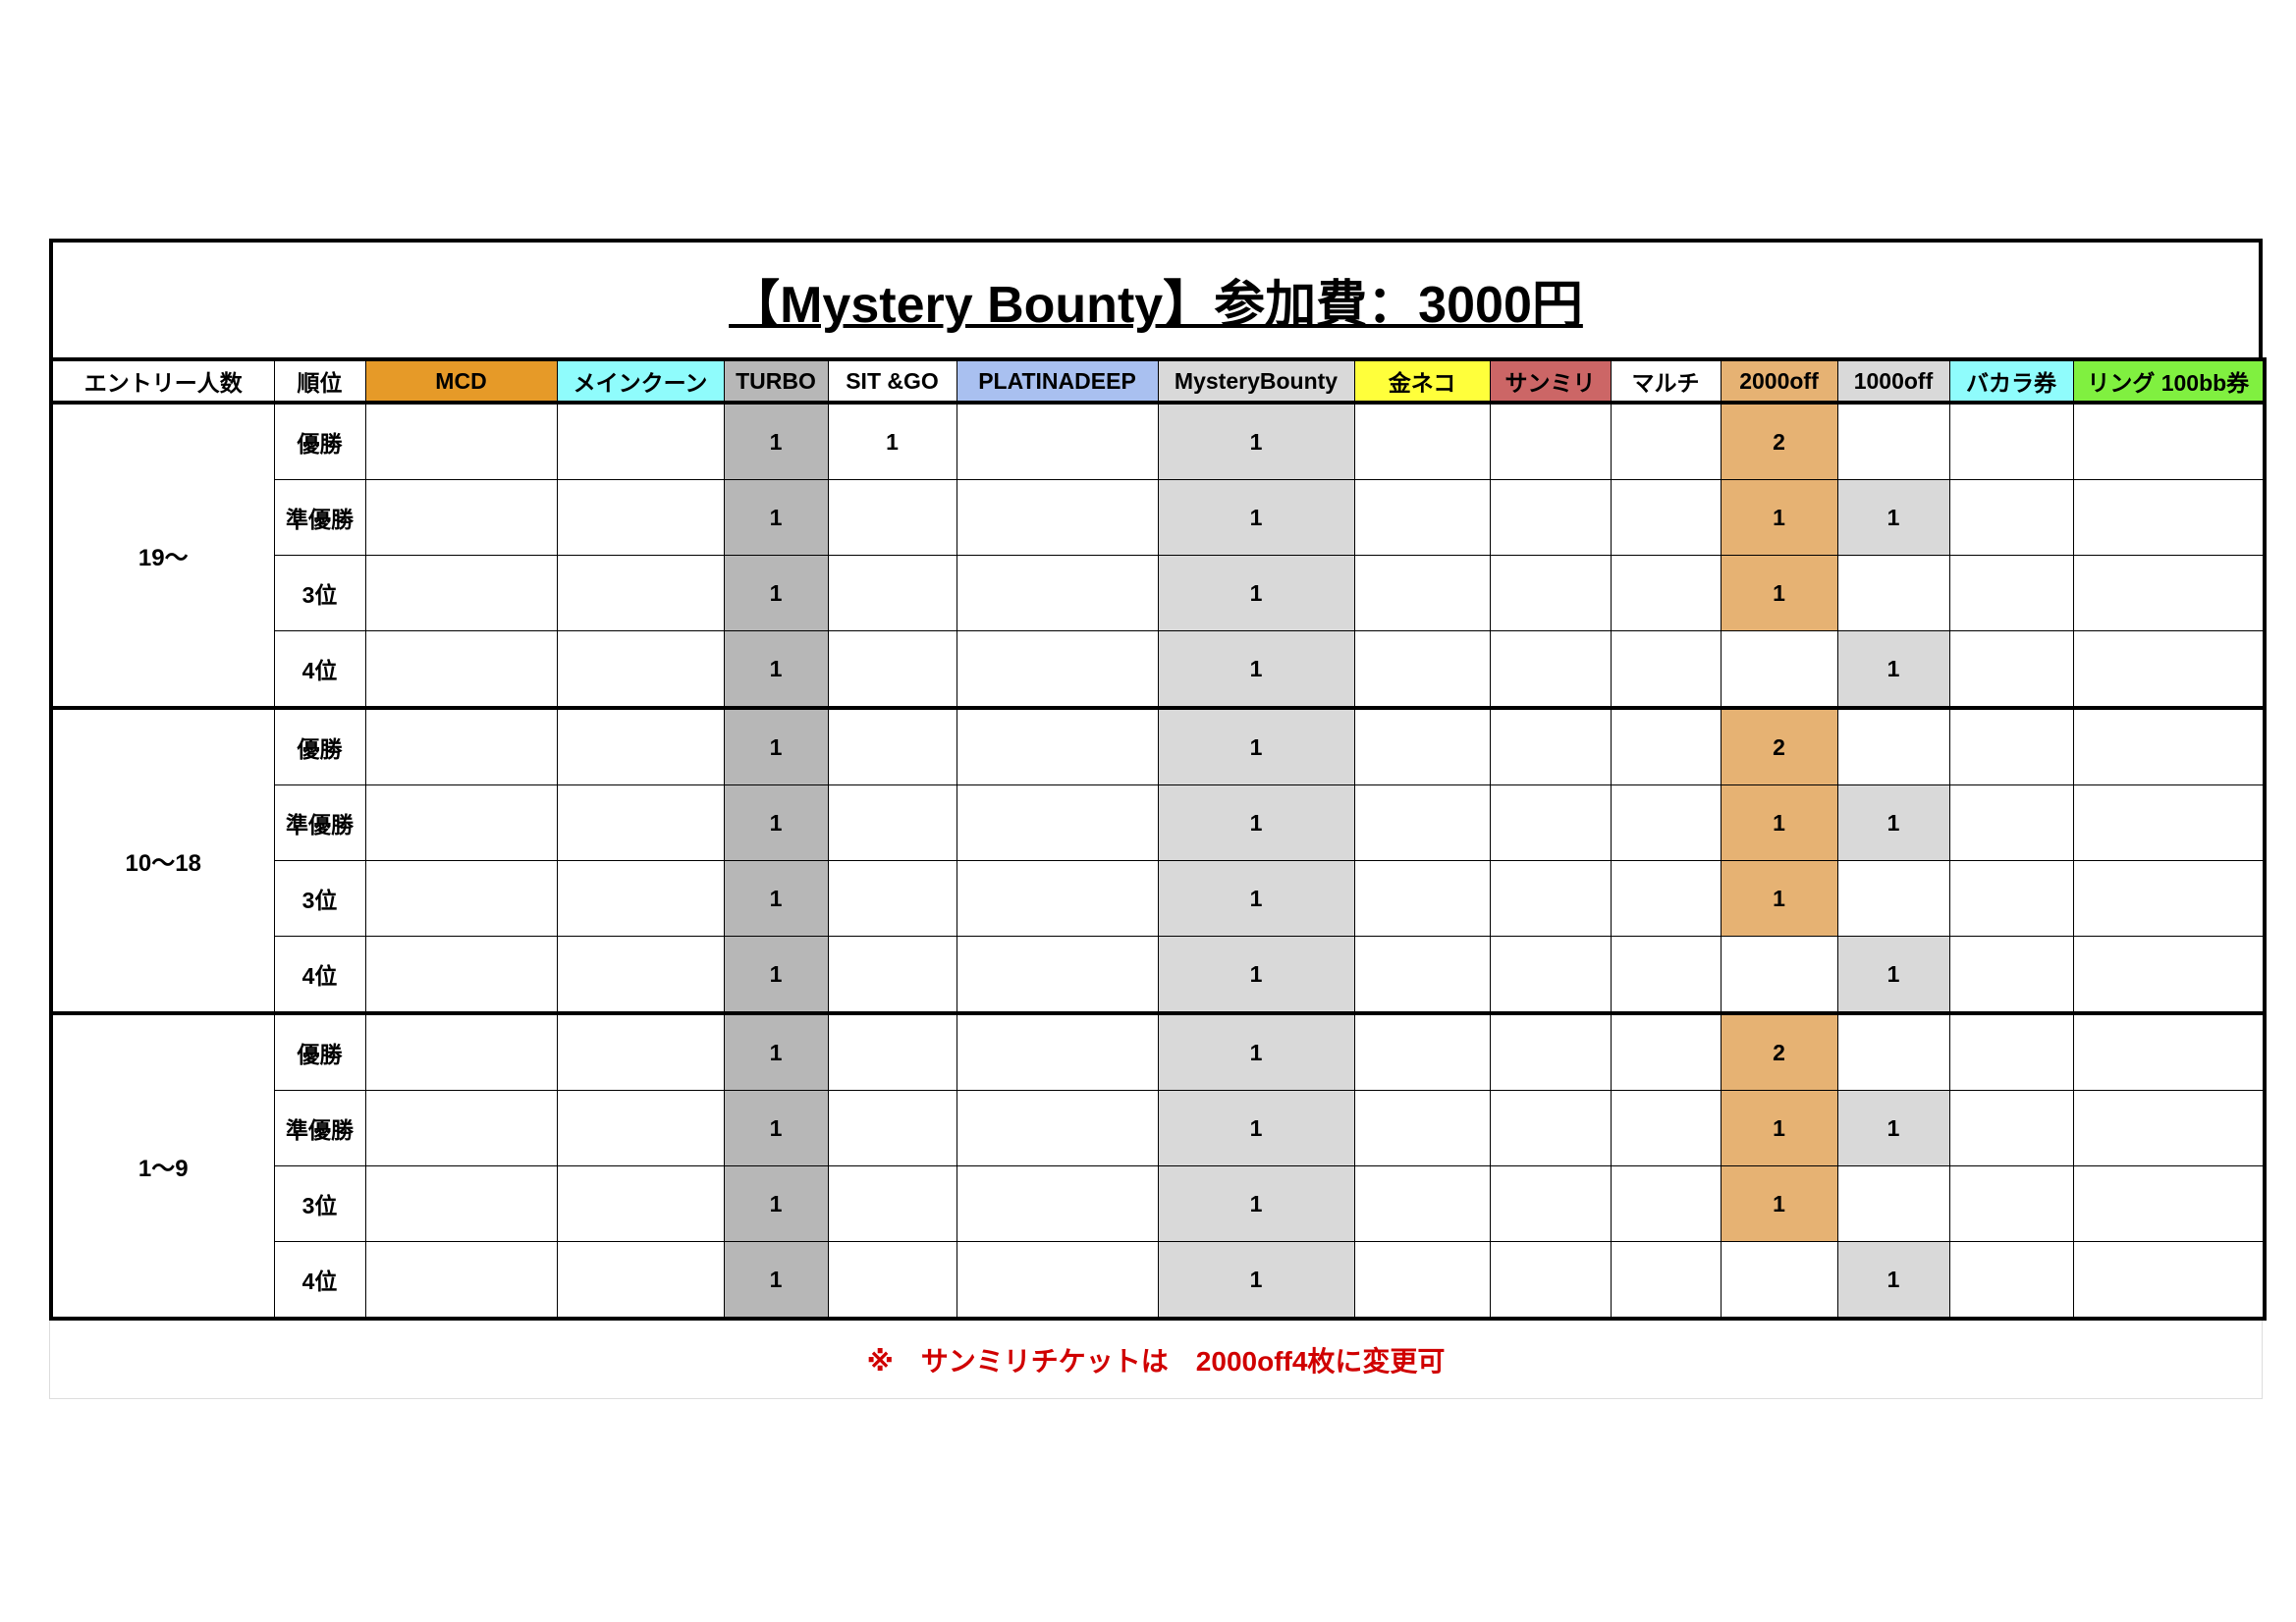 The image size is (2296, 1622). Describe the element at coordinates (1057, 381) in the screenshot. I see `column-header: PLATINADEEP` at that location.